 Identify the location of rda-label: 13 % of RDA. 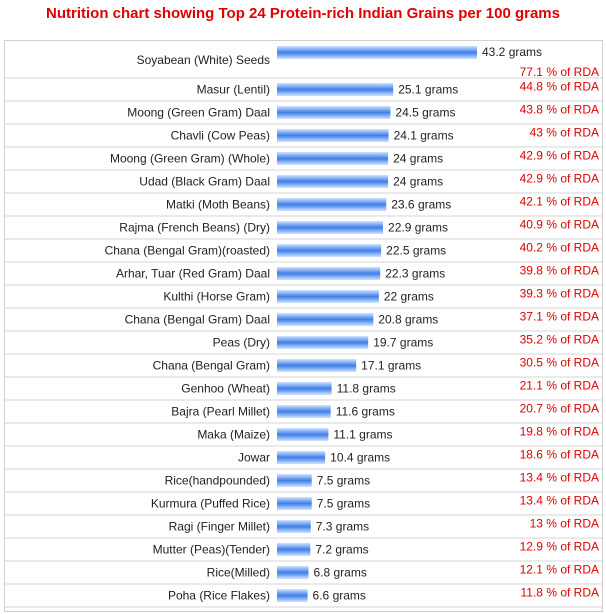
(564, 524).